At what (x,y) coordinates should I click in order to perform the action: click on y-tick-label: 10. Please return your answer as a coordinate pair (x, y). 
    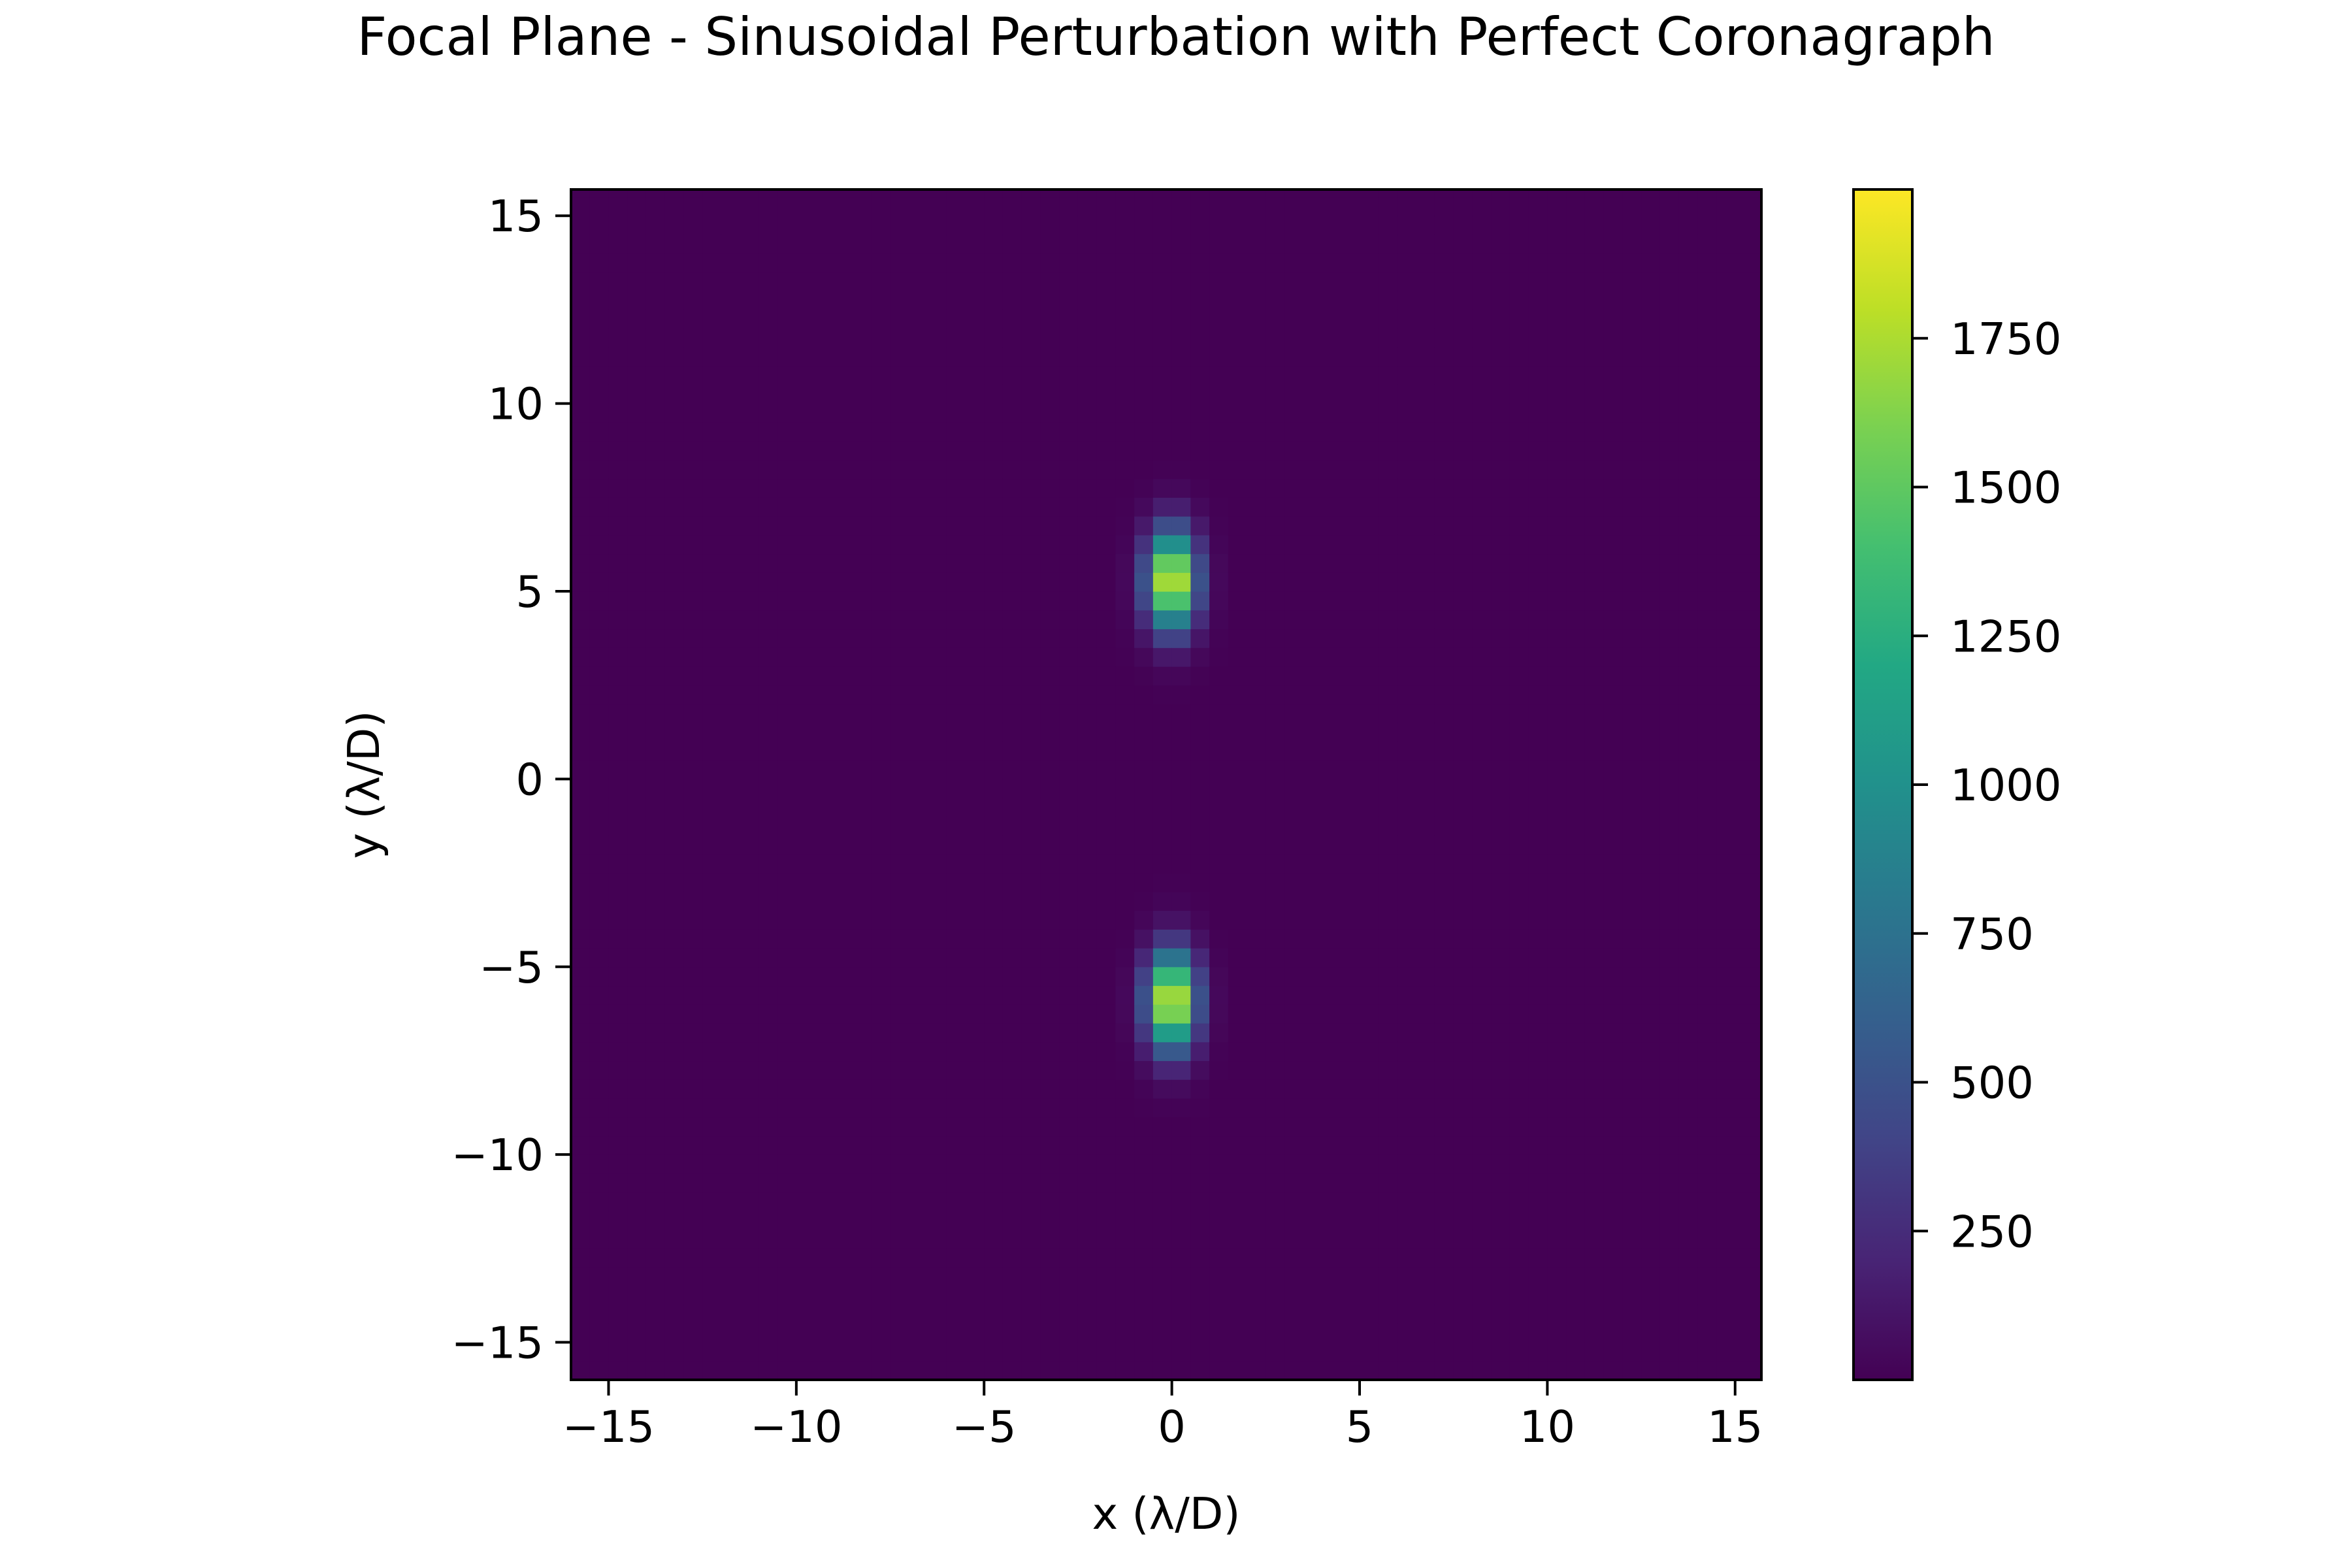
    Looking at the image, I should click on (516, 404).